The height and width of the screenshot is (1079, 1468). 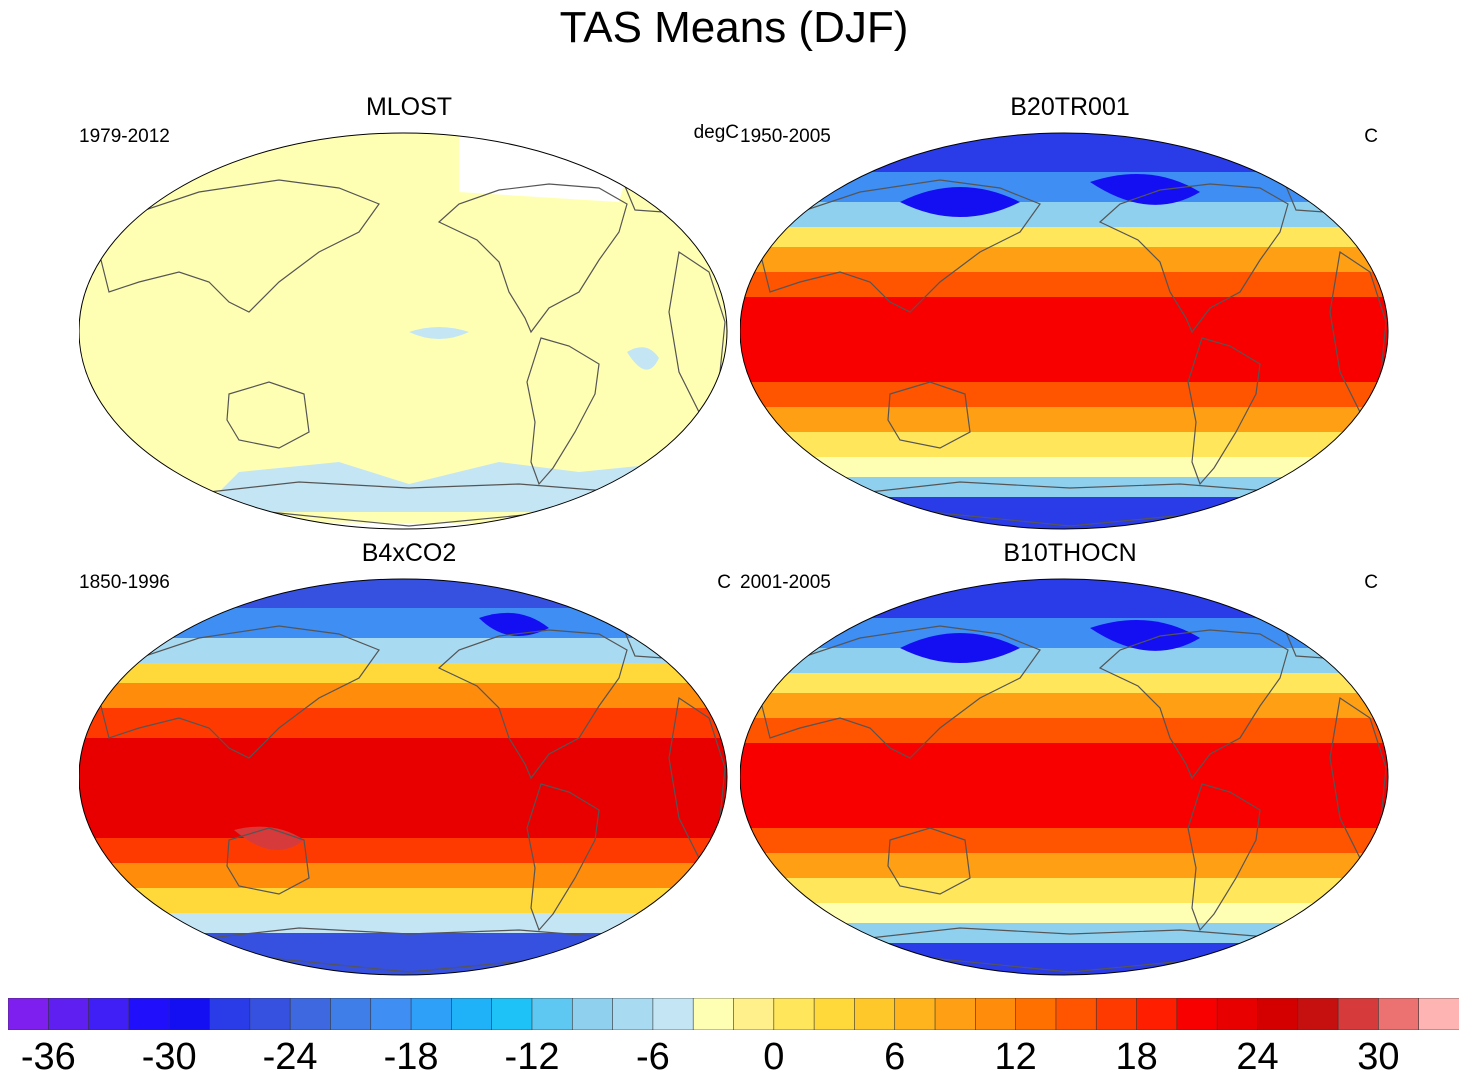 I want to click on cold-anomaly-atlantic, so click(x=643, y=358).